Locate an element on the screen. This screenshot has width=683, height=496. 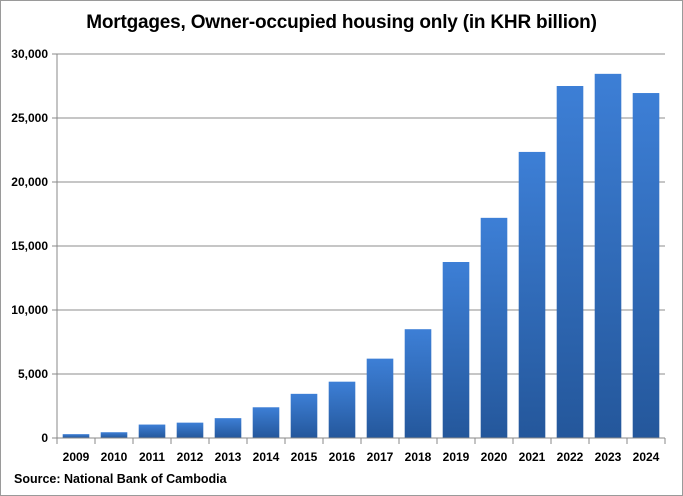
bar-2016 is located at coordinates (342, 409).